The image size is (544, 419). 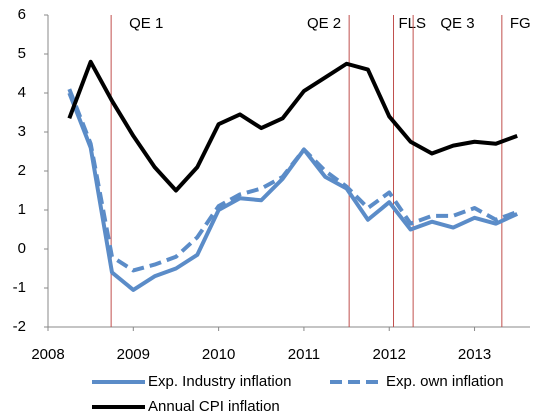 I want to click on x-tick-label: 2013, so click(x=474, y=354).